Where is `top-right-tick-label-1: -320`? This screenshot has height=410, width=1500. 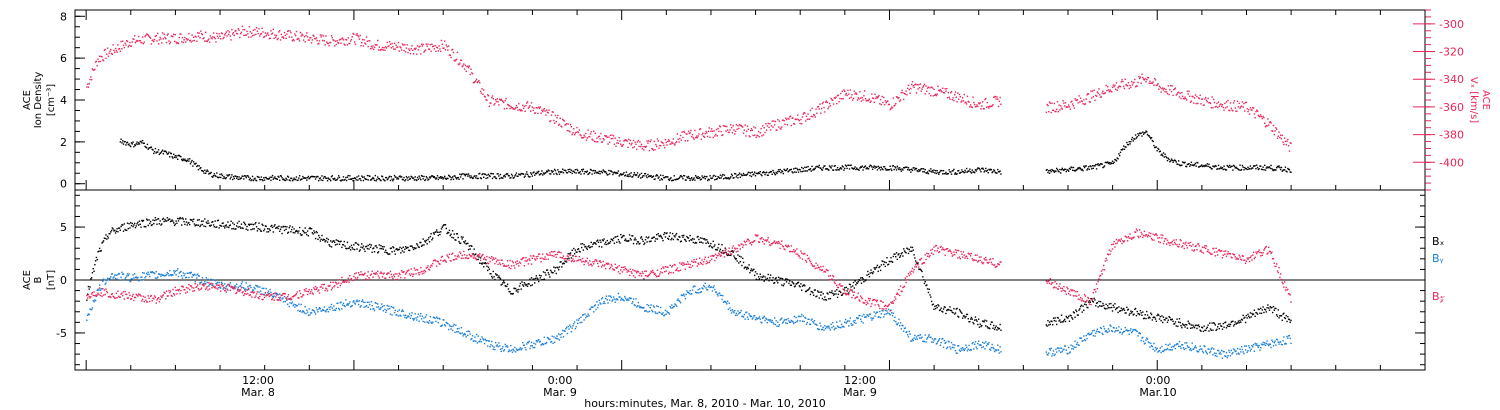 top-right-tick-label-1: -320 is located at coordinates (1451, 52).